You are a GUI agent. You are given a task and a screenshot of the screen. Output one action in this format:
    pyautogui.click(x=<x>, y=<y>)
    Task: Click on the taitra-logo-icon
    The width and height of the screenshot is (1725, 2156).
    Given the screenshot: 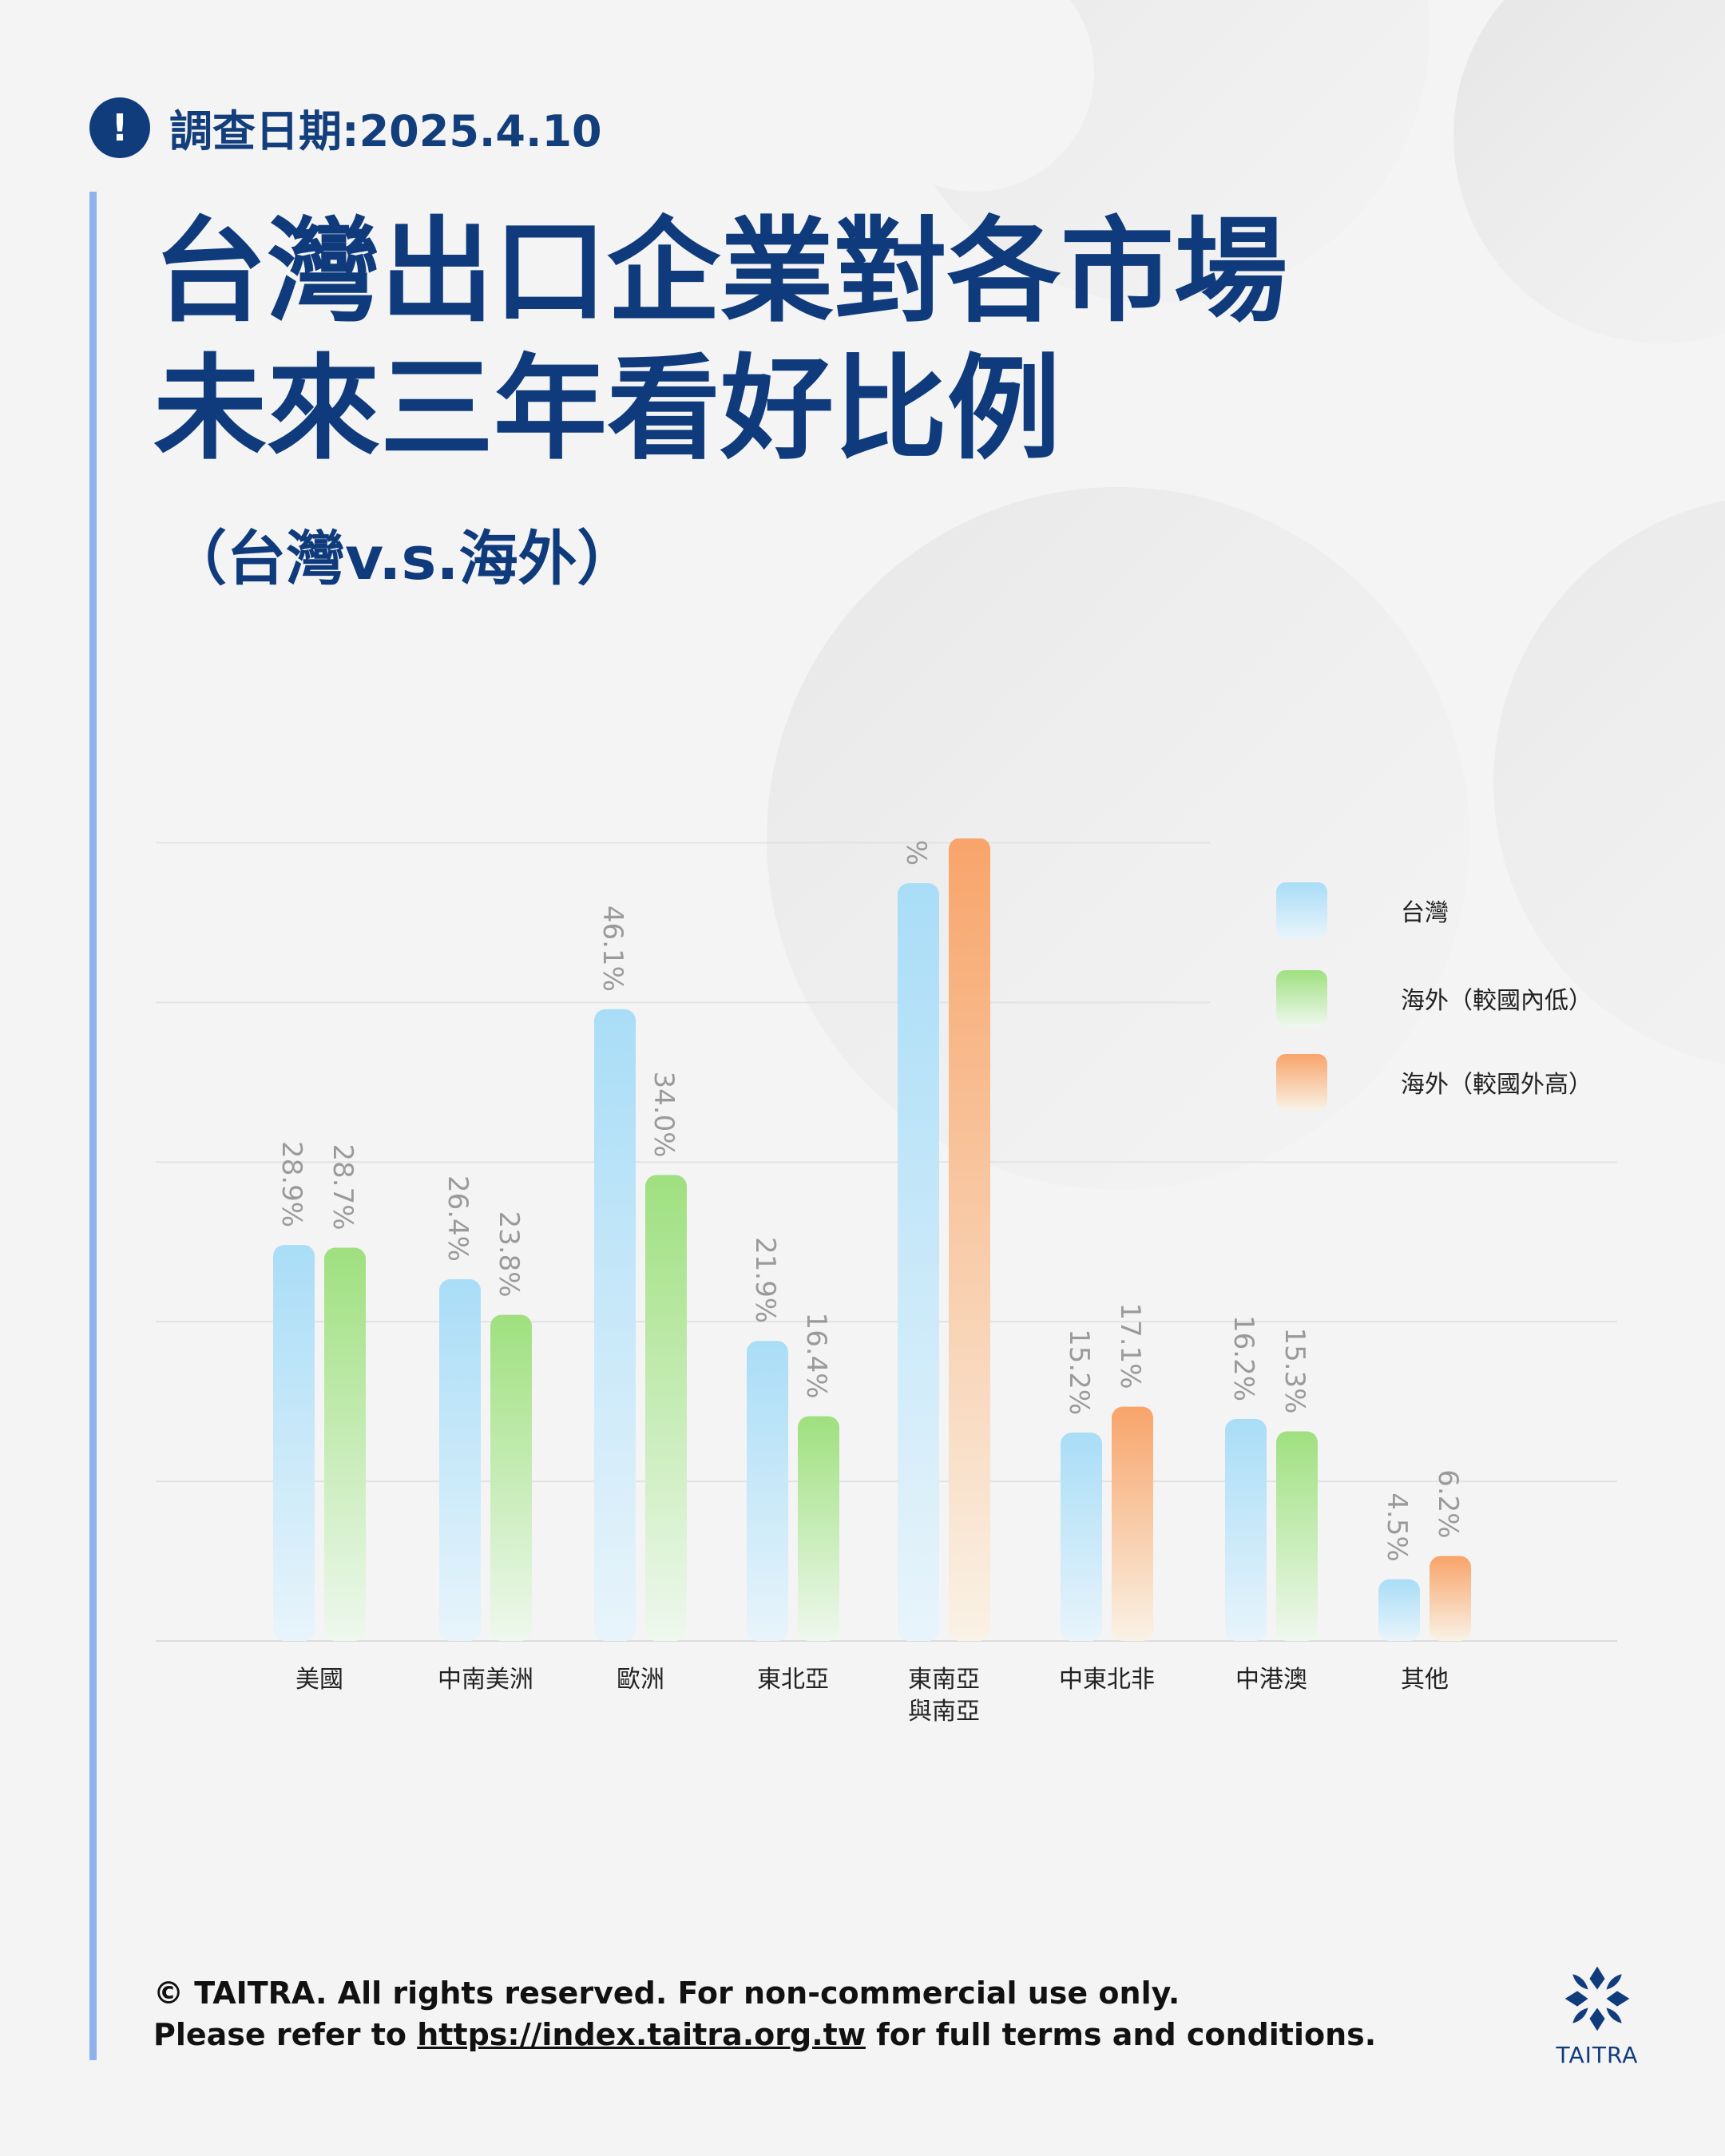 What is the action you would take?
    pyautogui.click(x=1597, y=1998)
    